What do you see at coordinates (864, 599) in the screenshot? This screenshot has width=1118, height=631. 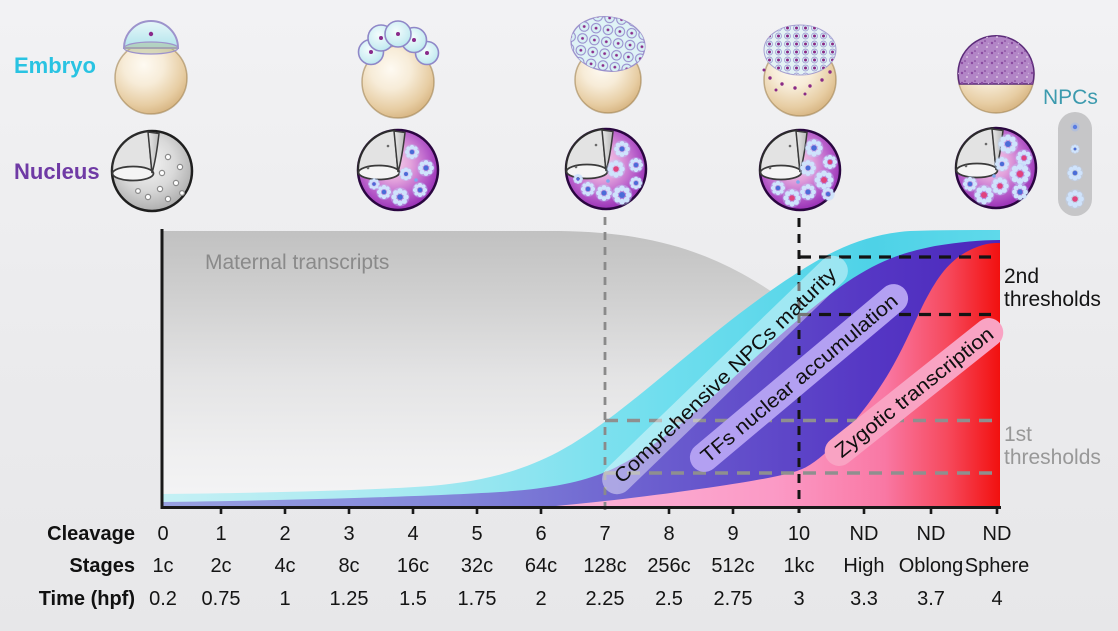 I see `table-cell-timehpf-11: 3.3` at bounding box center [864, 599].